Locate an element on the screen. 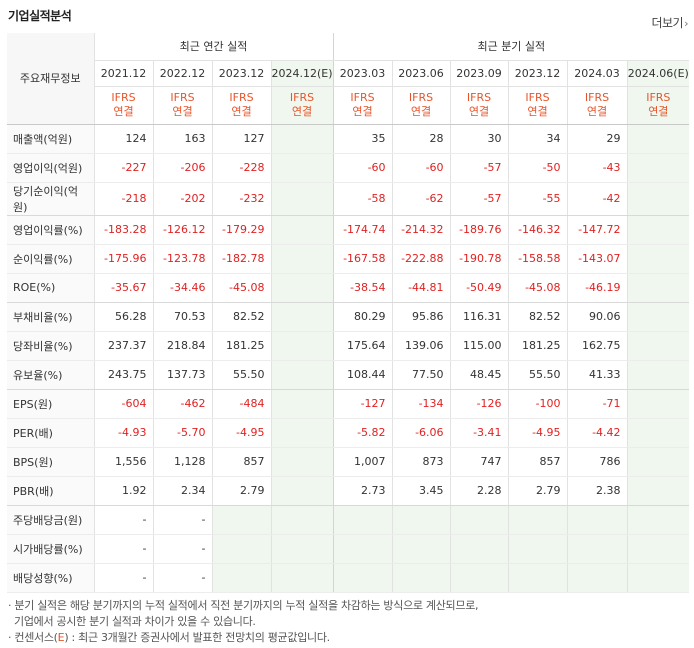  quarter-value-cell: 747 is located at coordinates (479, 462).